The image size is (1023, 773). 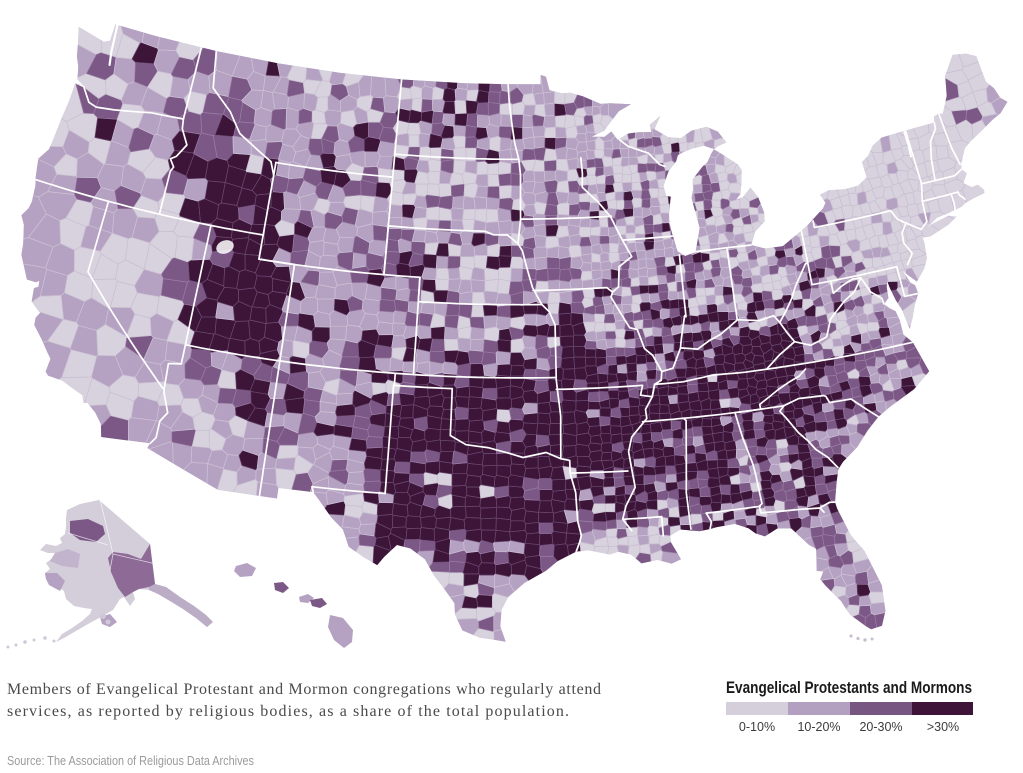 What do you see at coordinates (757, 727) in the screenshot?
I see `svg-text: 0-10%` at bounding box center [757, 727].